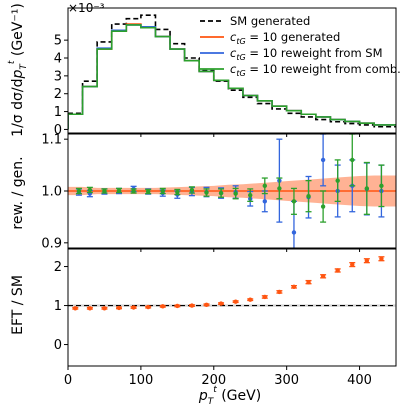  Describe the element at coordinates (285, 38) in the screenshot. I see `legend-label: ctG = 10 generated` at that location.